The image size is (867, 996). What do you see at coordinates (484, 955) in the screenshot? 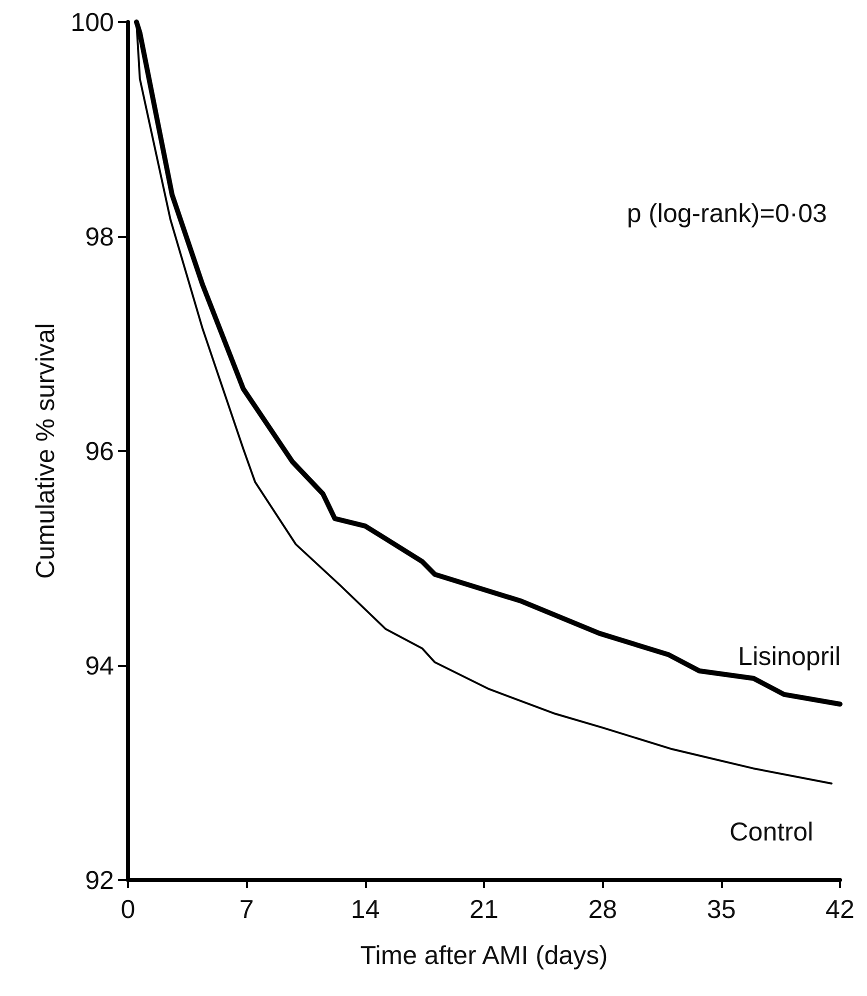
I see `x-axis-title: Time after AMI (days)` at bounding box center [484, 955].